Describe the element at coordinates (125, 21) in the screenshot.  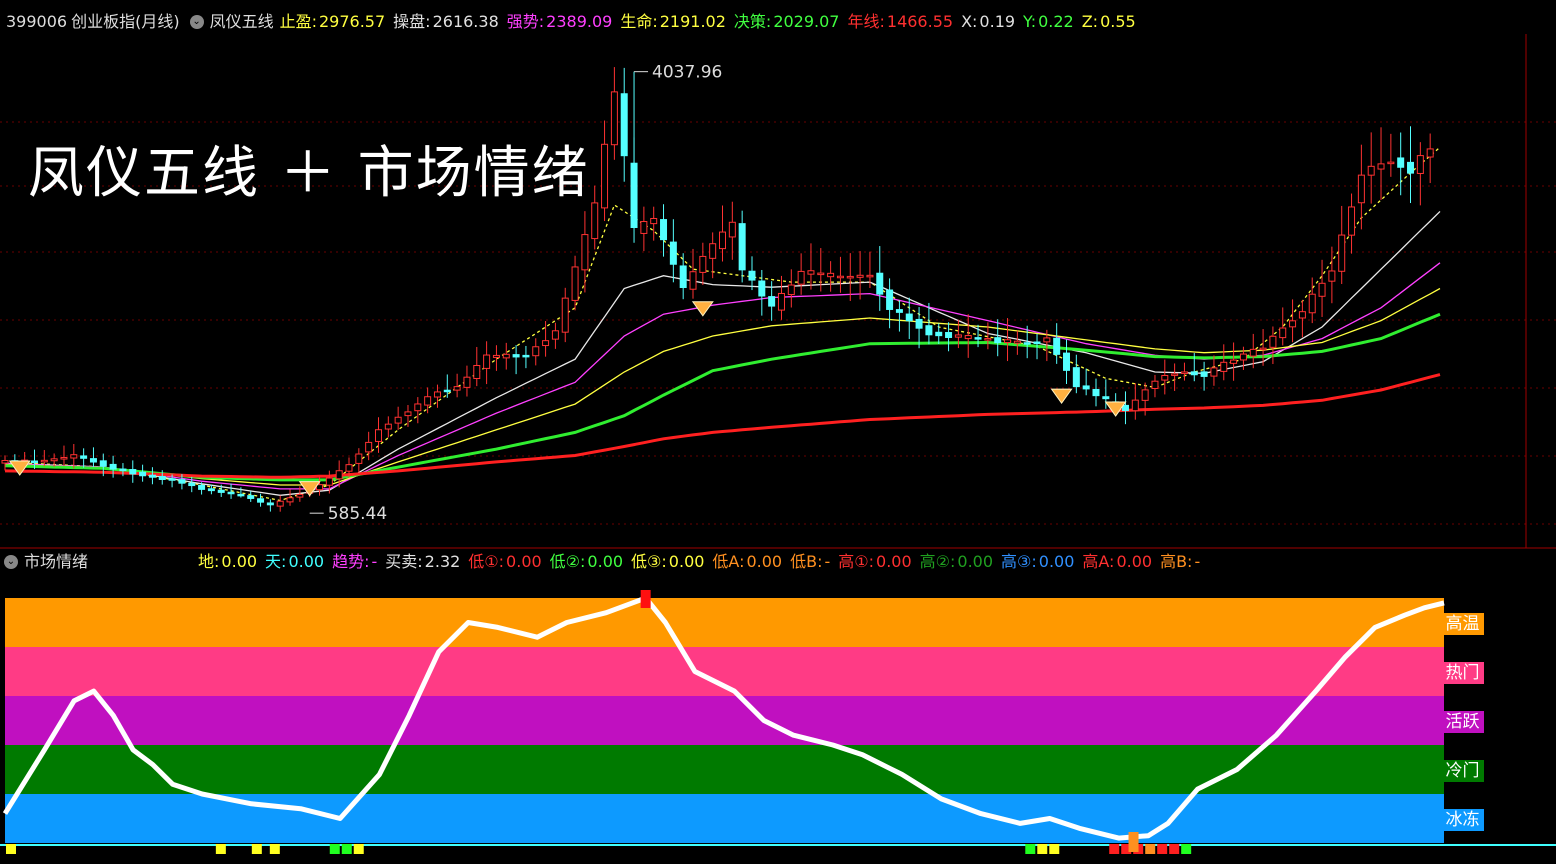
I see `symbol-name: 创业板指(月线)` at that location.